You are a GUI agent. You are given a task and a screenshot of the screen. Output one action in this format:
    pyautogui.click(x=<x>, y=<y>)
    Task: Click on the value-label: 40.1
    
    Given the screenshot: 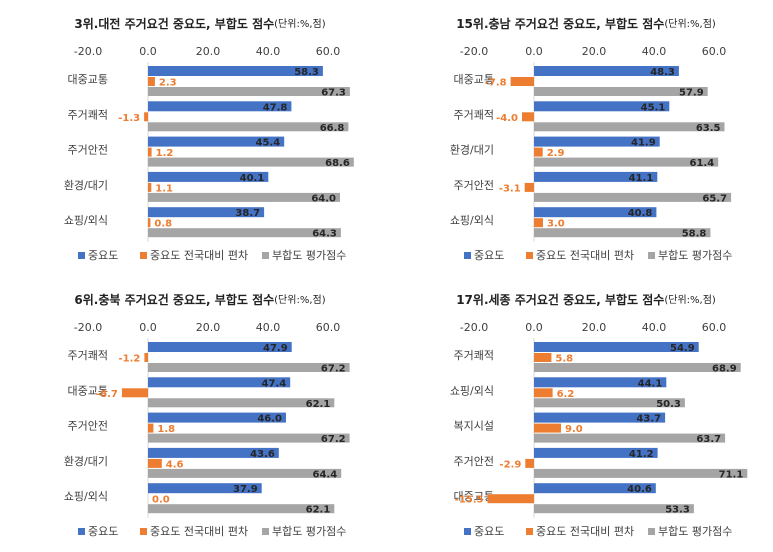 What is the action you would take?
    pyautogui.click(x=252, y=178)
    